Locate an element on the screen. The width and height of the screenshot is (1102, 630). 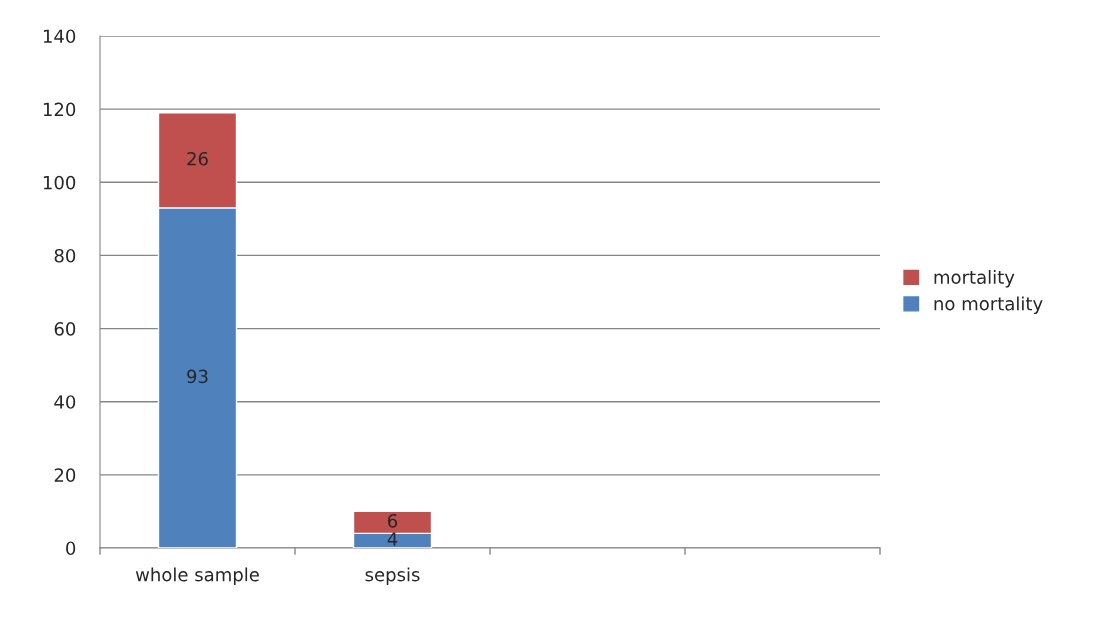
data-label: 4 is located at coordinates (392, 539).